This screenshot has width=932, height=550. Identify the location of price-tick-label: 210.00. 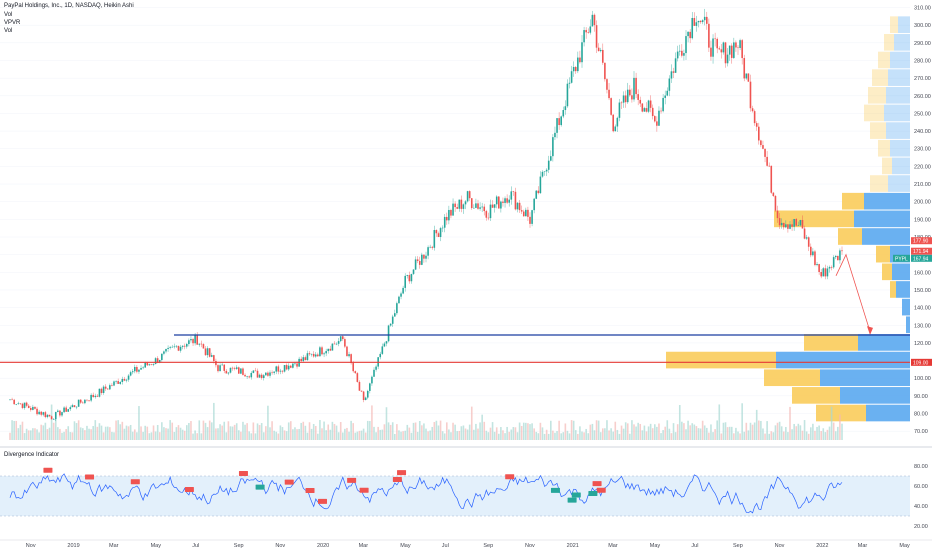
(922, 185).